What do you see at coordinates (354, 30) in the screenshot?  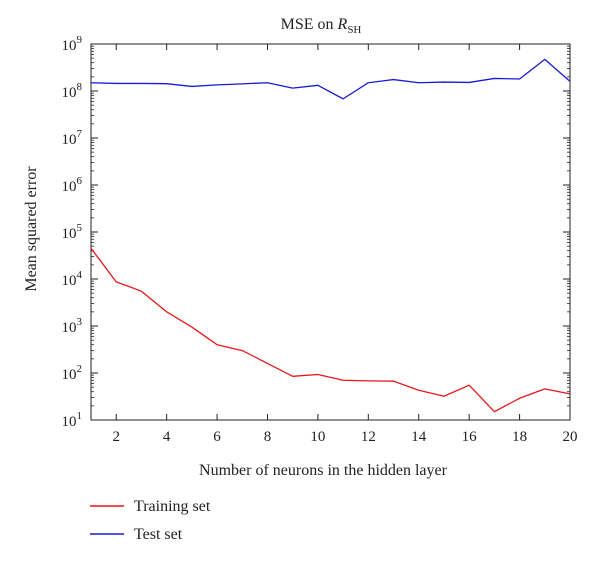 I see `title-subscript: SH` at bounding box center [354, 30].